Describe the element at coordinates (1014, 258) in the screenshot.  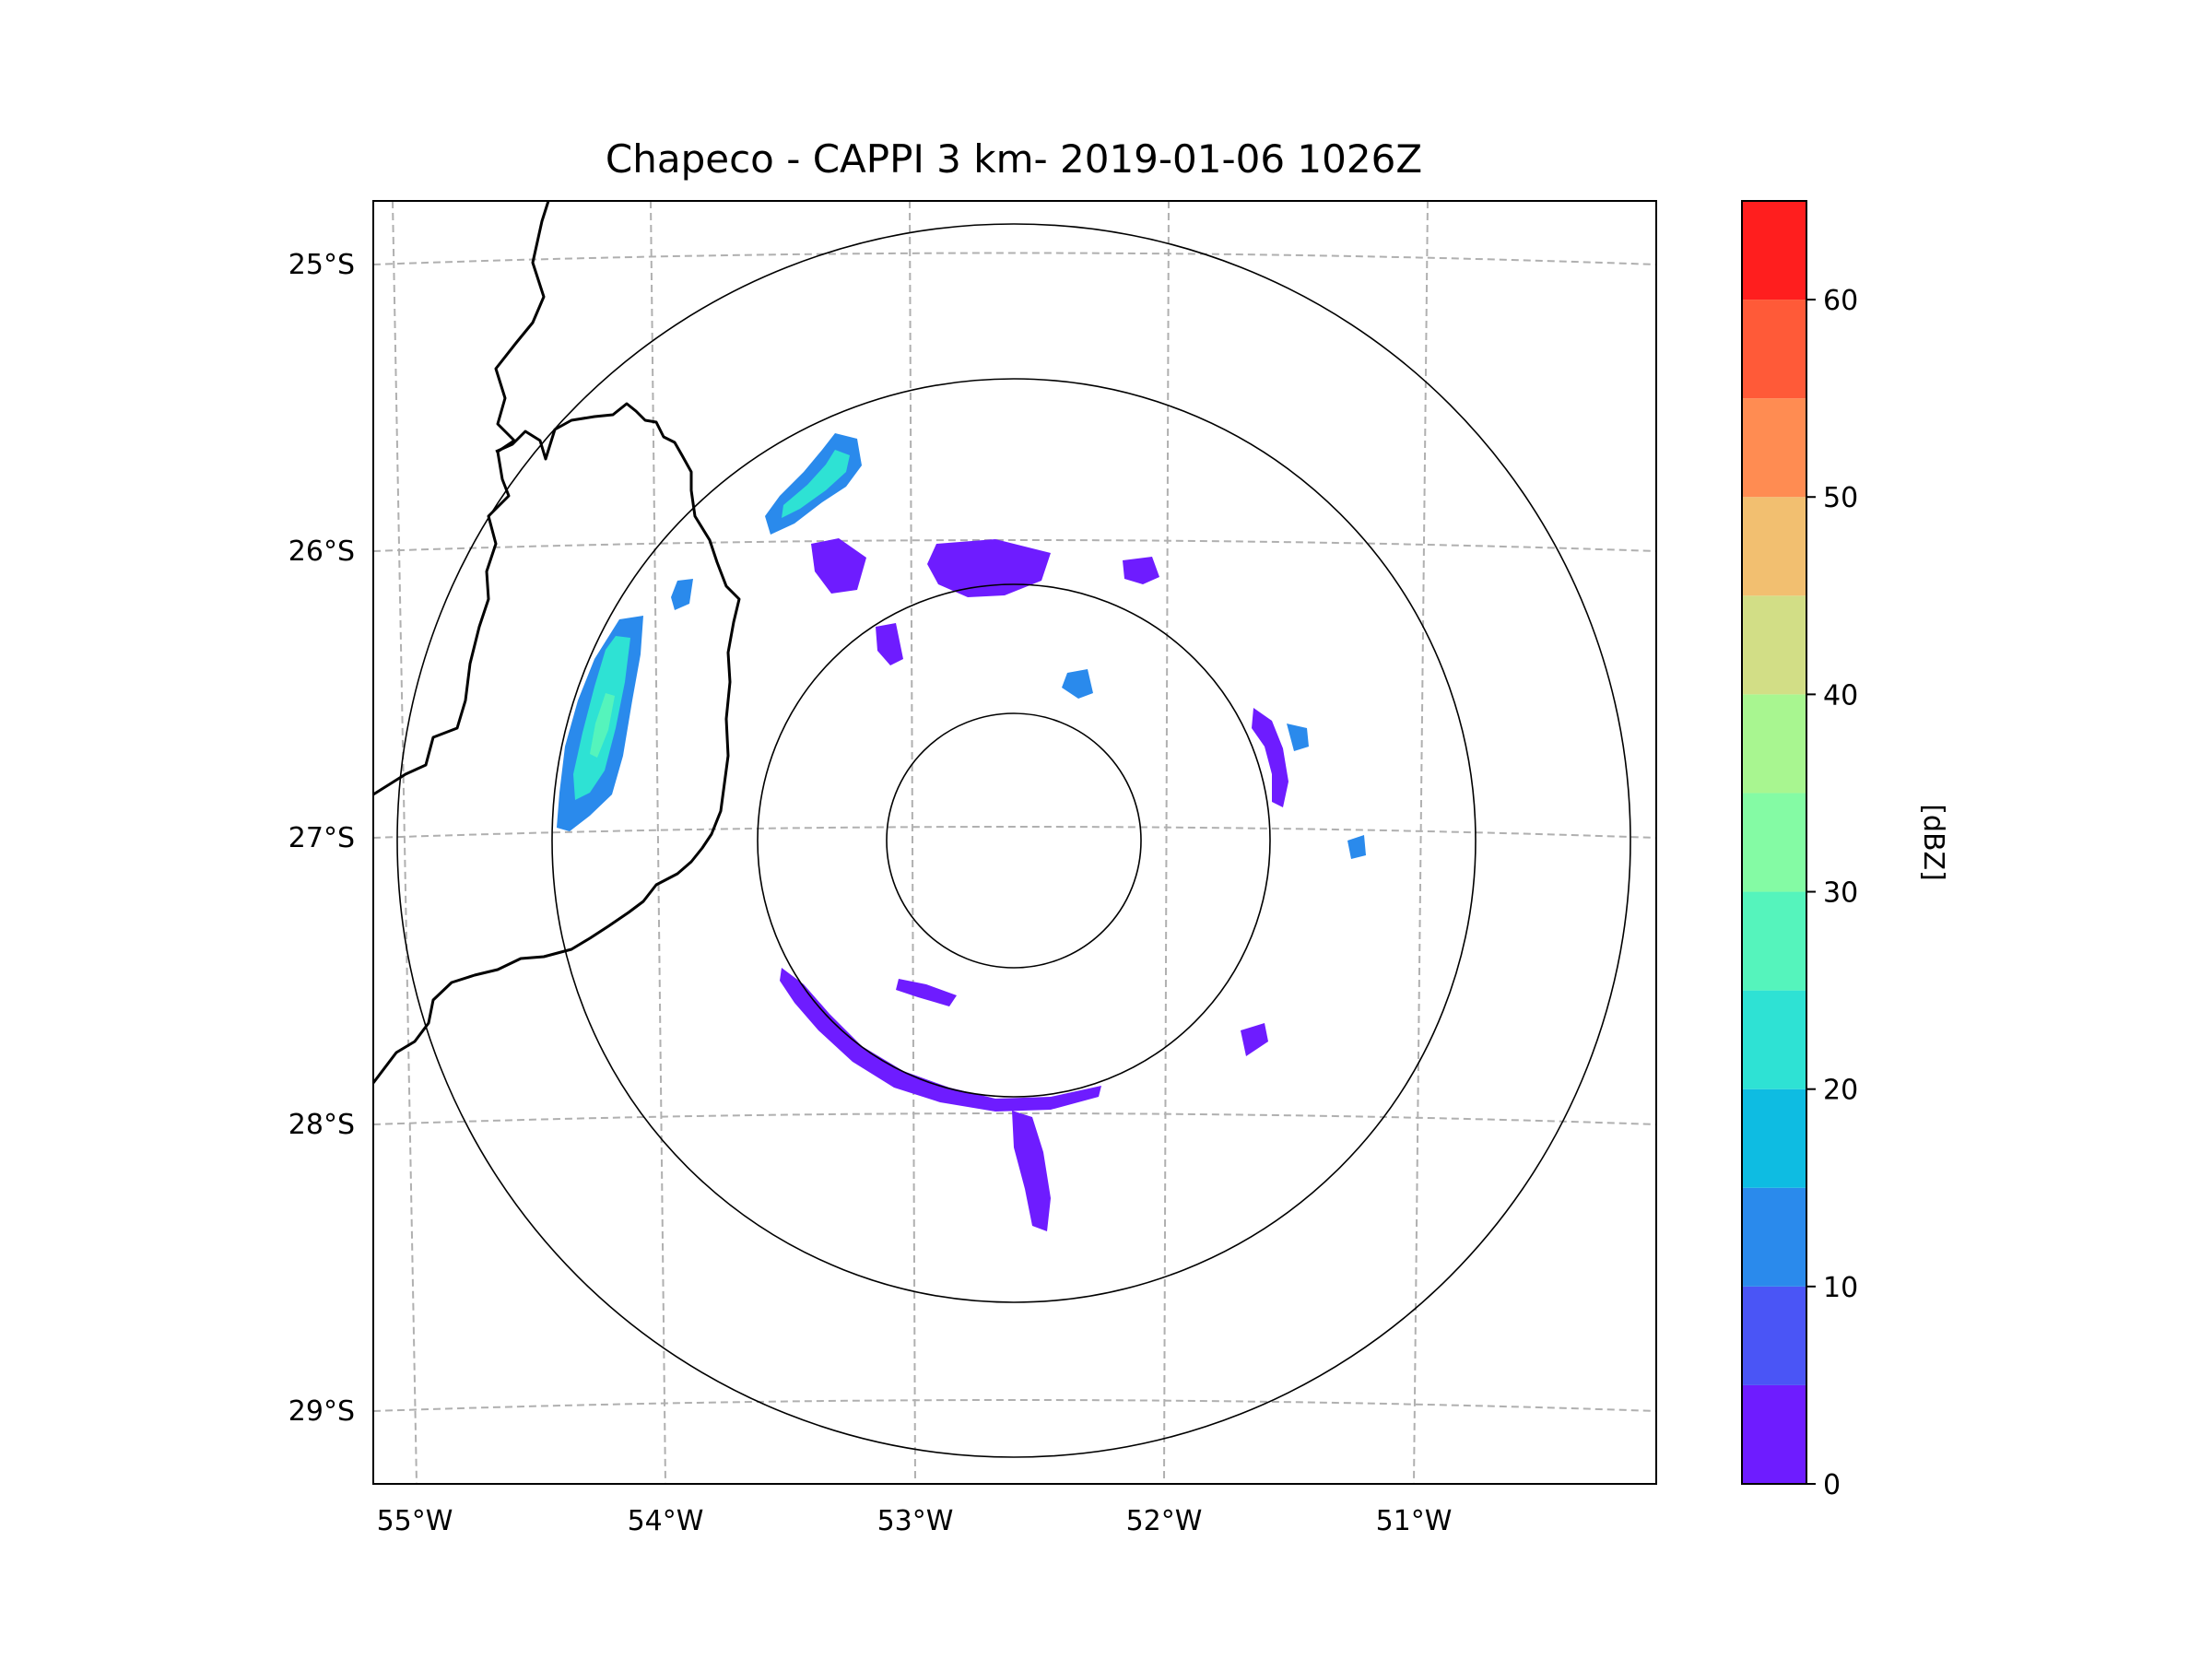
I see `parallel-25s` at that location.